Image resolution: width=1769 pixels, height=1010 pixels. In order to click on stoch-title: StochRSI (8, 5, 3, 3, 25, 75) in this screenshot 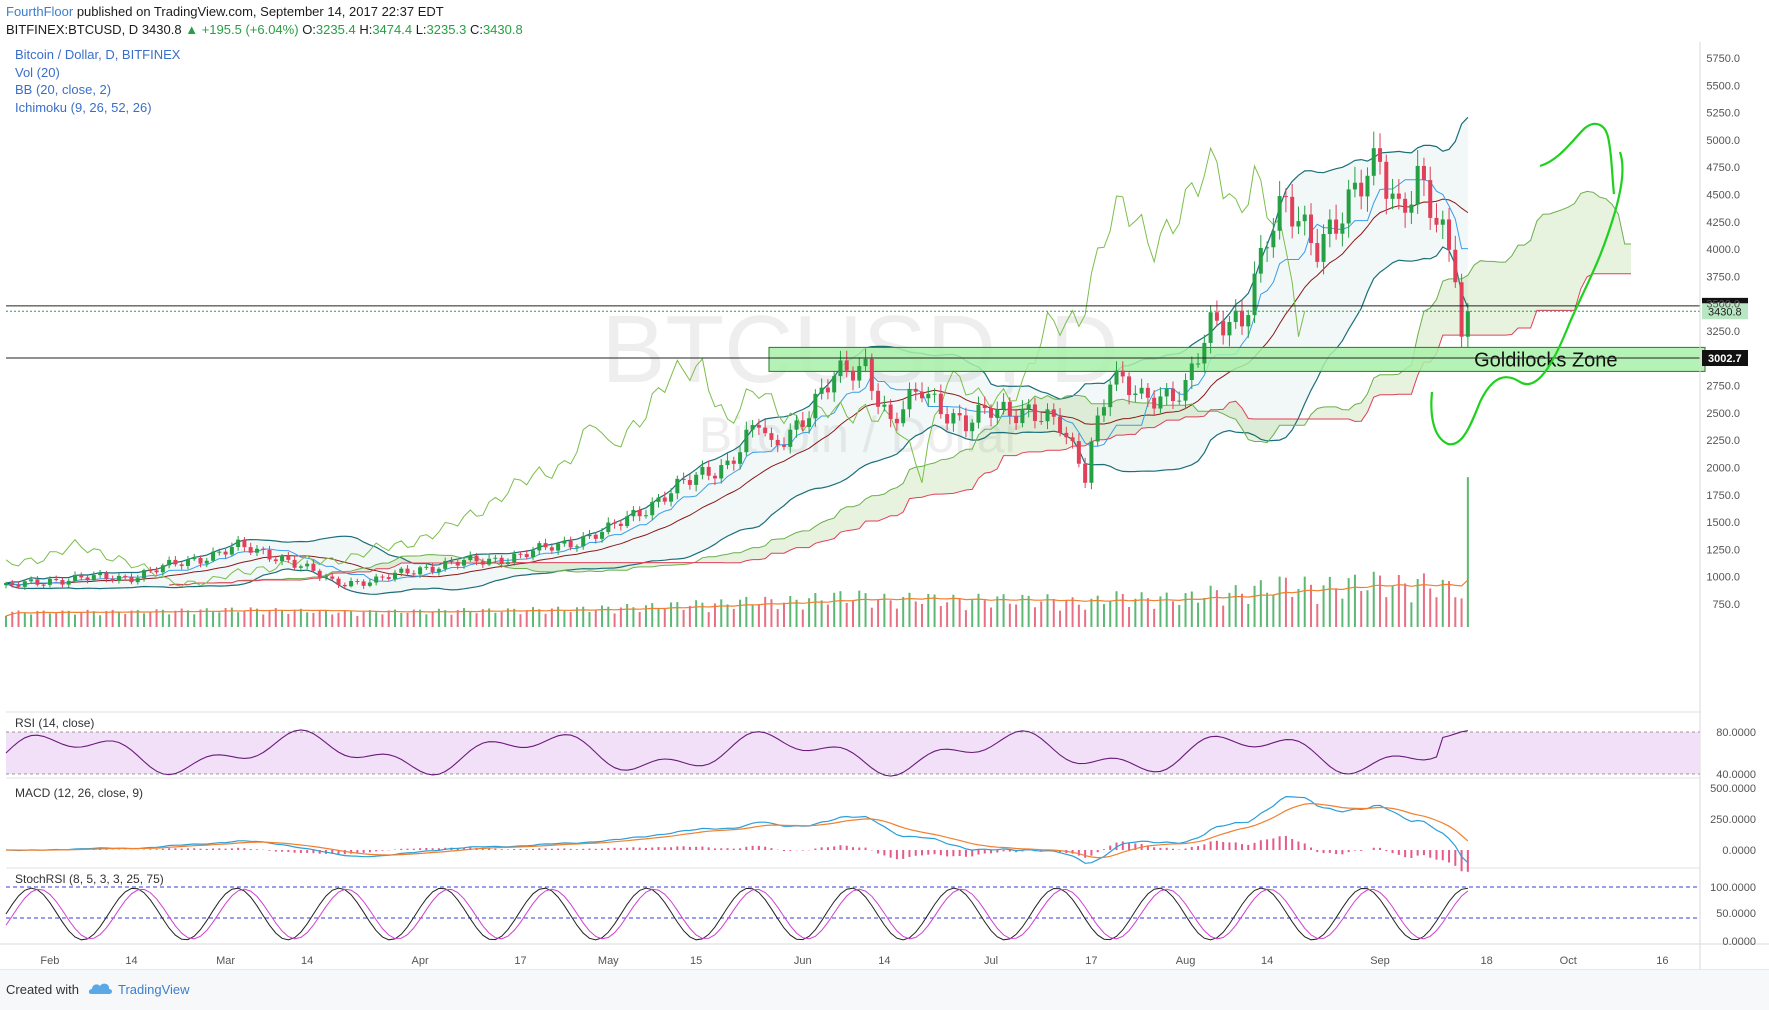, I will do `click(89, 879)`.